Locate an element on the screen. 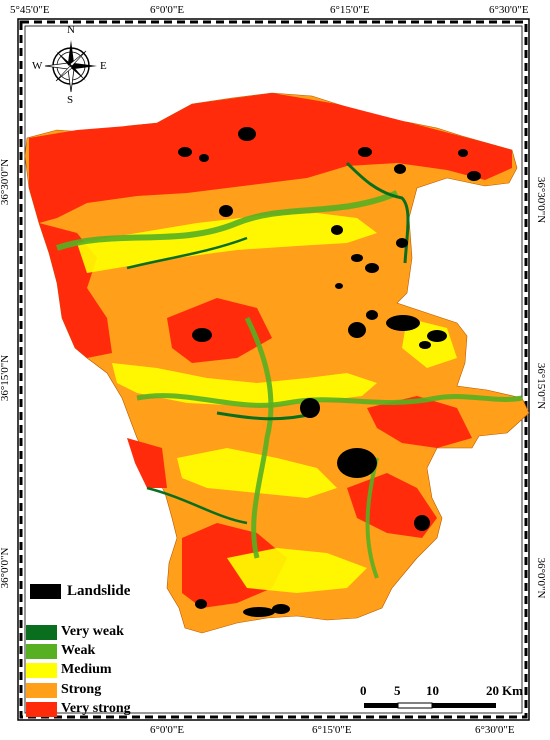 Image resolution: width=550 pixels, height=740 pixels. legend-very-strong: Very strong is located at coordinates (78, 709).